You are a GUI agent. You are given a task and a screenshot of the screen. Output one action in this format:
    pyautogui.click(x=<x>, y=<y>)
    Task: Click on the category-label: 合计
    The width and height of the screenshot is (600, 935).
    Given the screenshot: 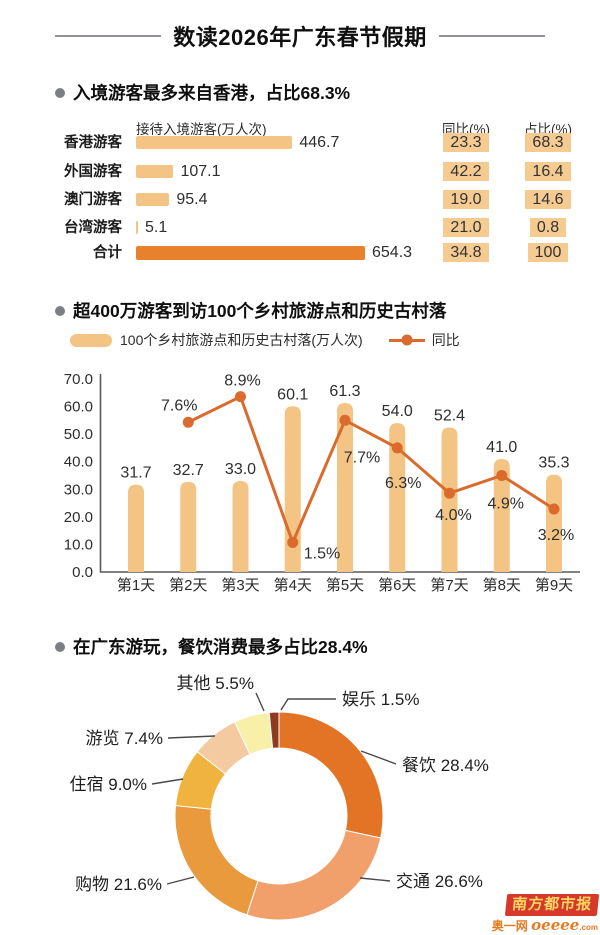 What is the action you would take?
    pyautogui.click(x=107, y=253)
    